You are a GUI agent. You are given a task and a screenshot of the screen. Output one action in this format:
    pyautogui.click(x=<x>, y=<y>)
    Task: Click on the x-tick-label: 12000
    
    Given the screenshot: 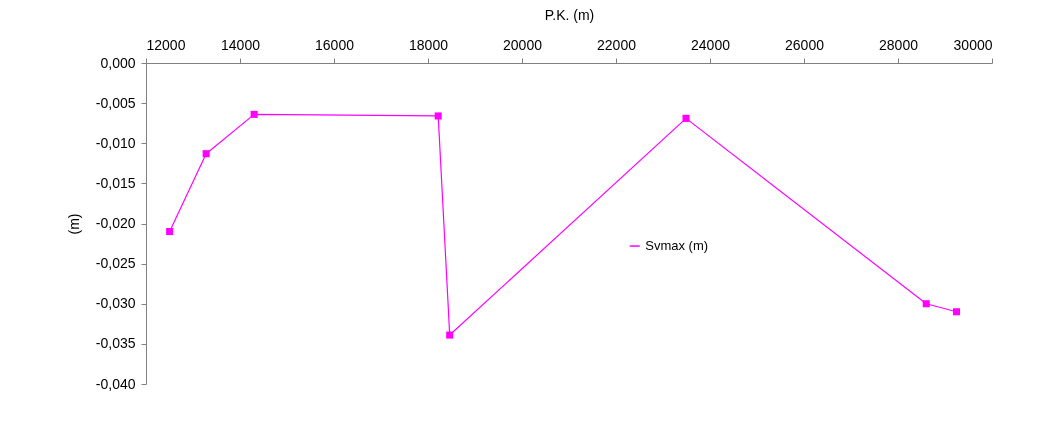 What is the action you would take?
    pyautogui.click(x=166, y=44)
    